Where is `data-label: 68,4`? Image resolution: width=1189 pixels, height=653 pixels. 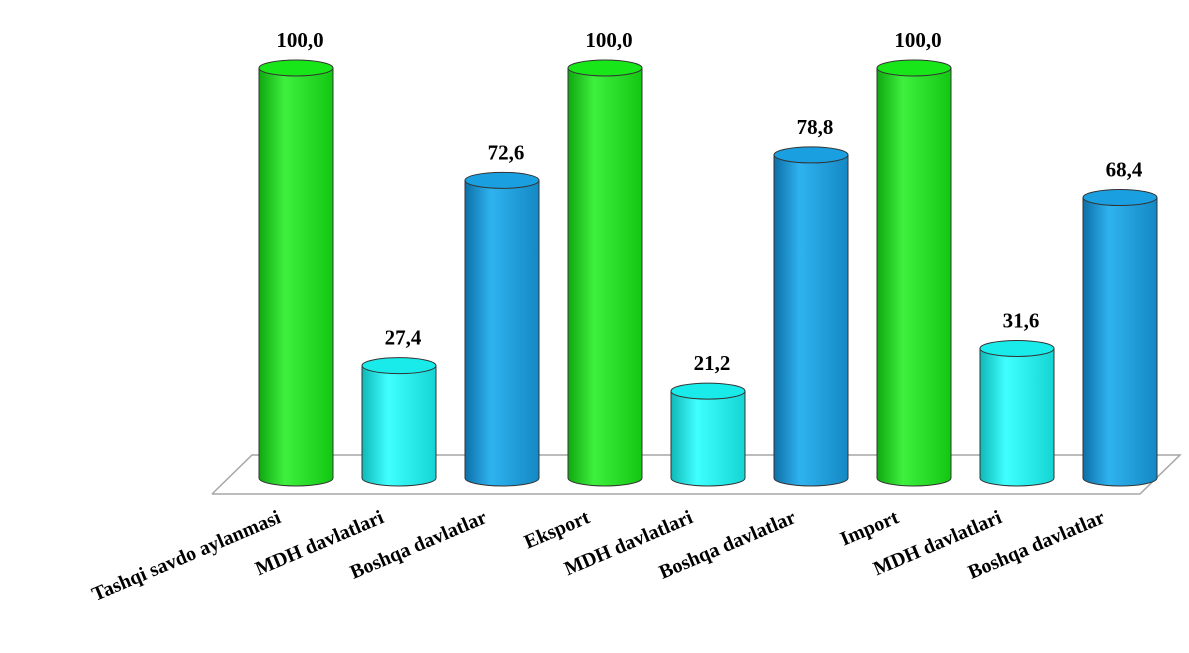
data-label: 68,4 is located at coordinates (1124, 170).